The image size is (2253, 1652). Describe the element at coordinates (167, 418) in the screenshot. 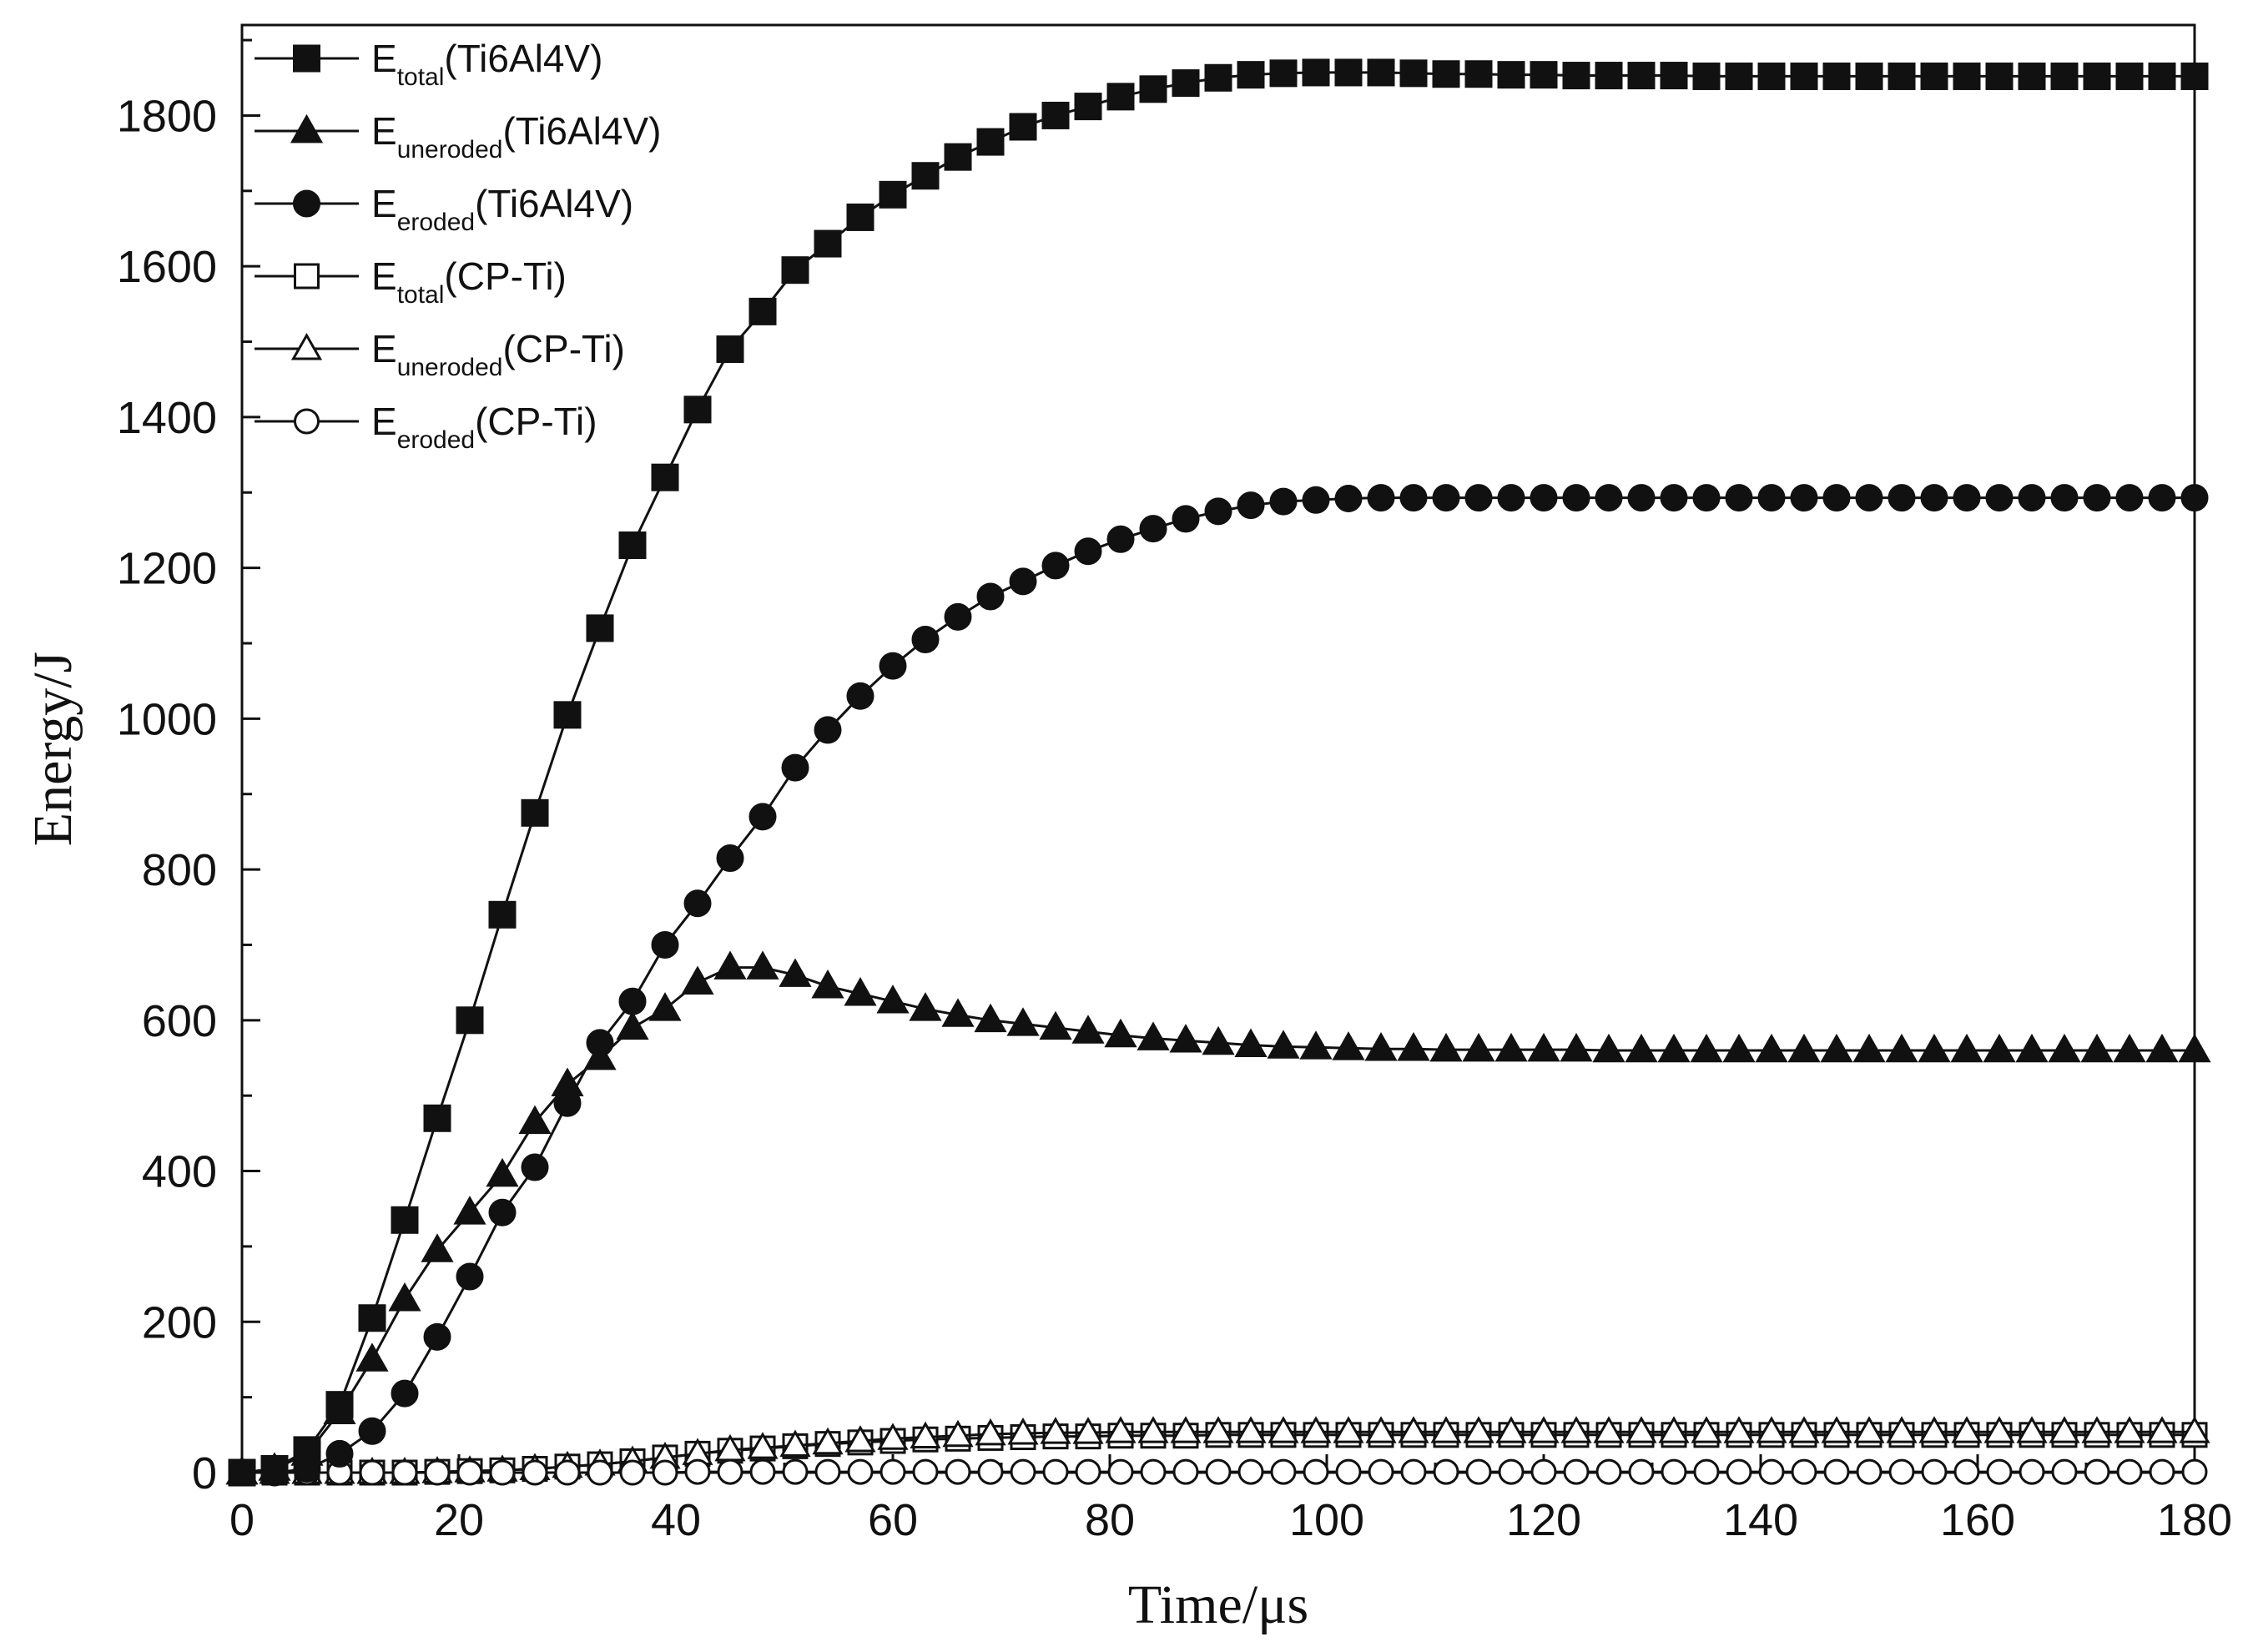

I see `y-tick-label: 1400` at that location.